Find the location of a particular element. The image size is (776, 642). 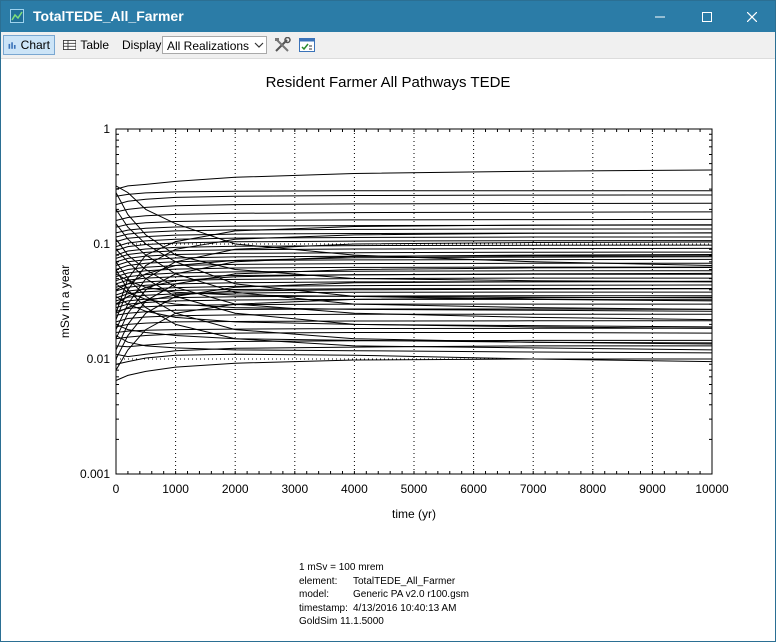

info-key: element: is located at coordinates (318, 581).